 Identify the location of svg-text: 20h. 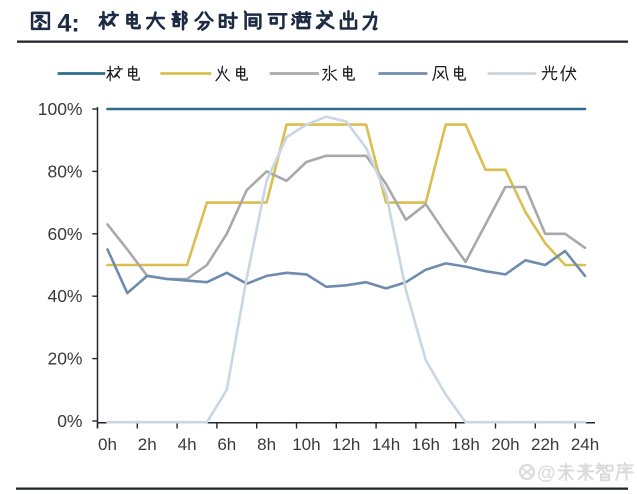
(505, 444).